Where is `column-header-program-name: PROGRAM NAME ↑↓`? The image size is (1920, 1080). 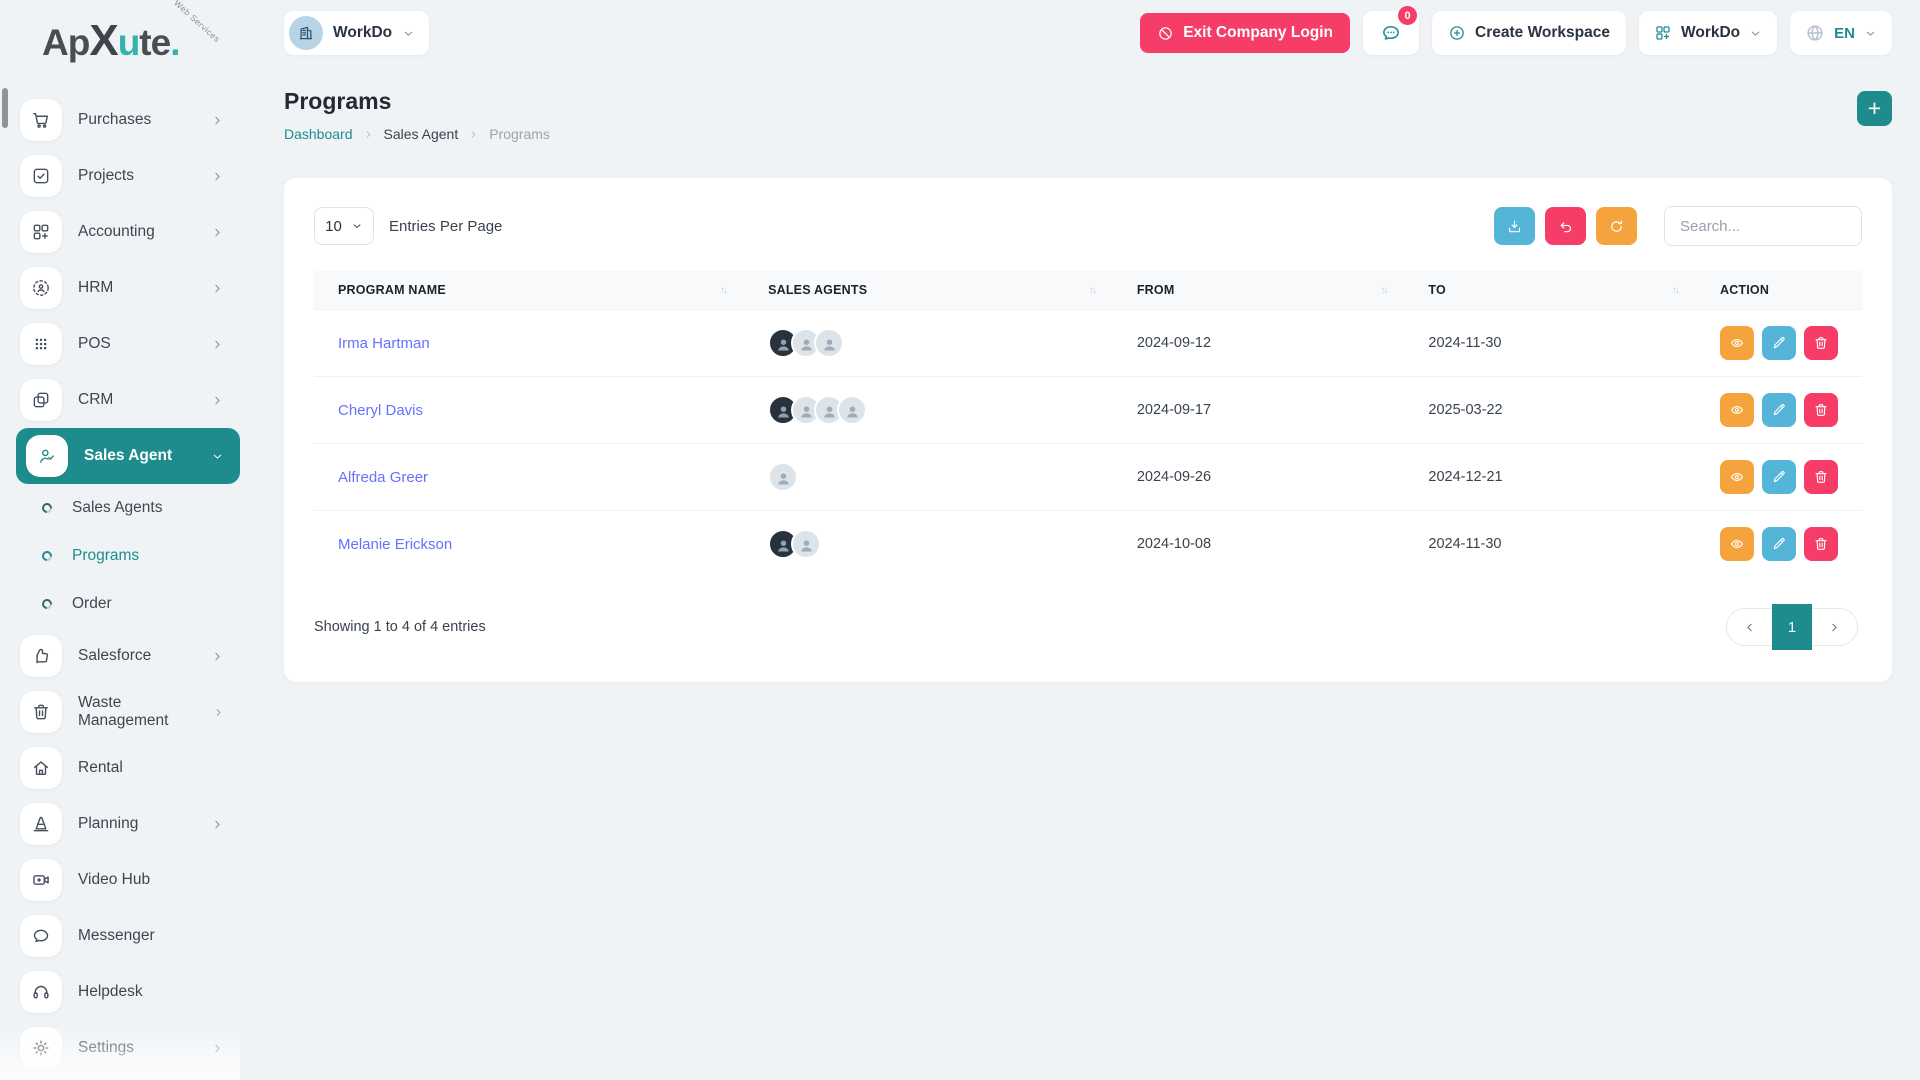 column-header-program-name: PROGRAM NAME ↑↓ is located at coordinates (529, 290).